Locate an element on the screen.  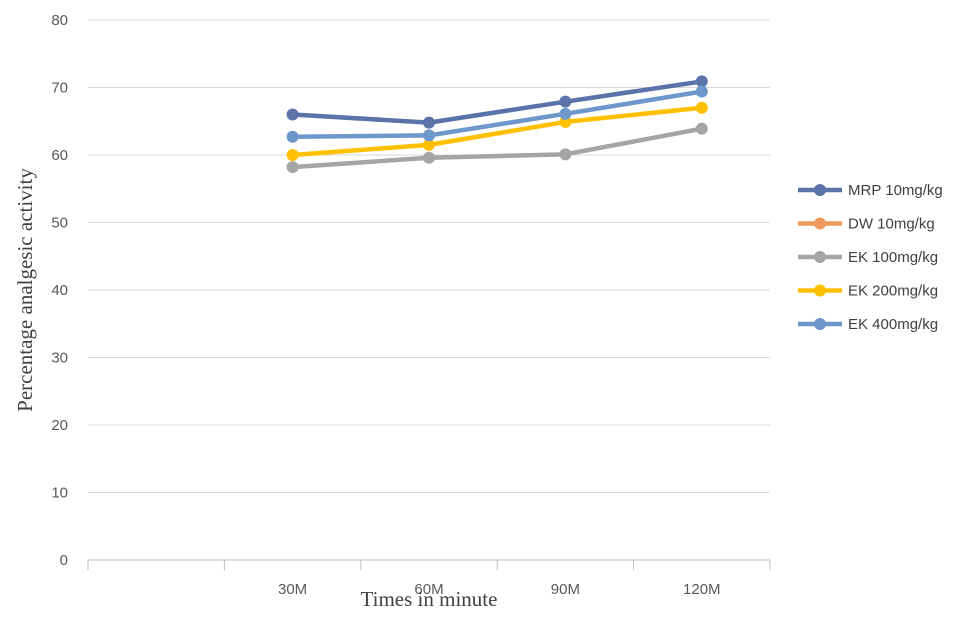
legend-label: EK 100mg/kg is located at coordinates (893, 257).